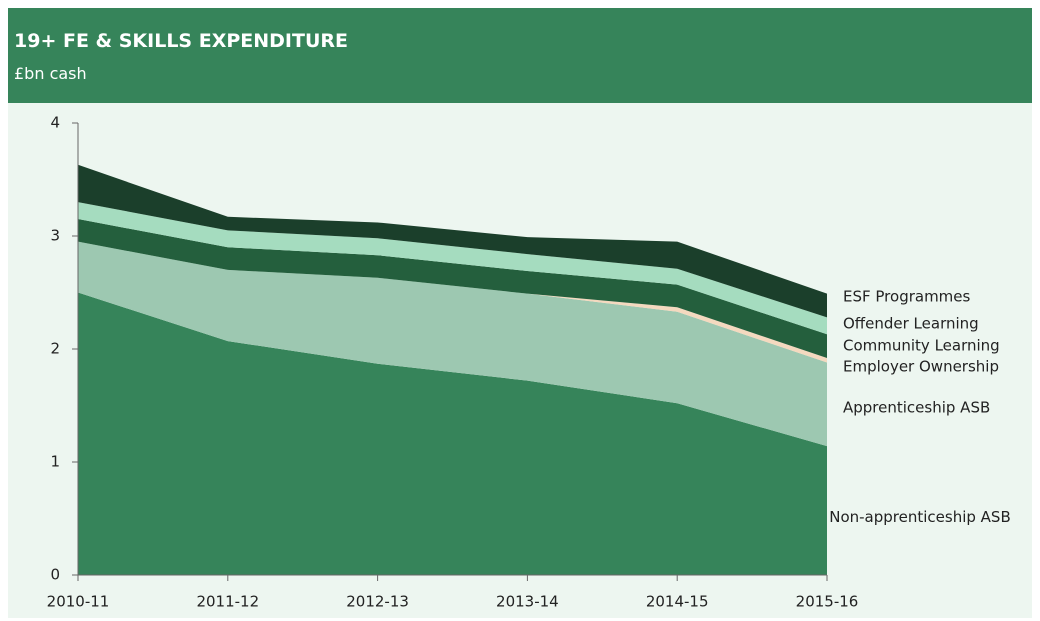 This screenshot has height=621, width=1040. I want to click on y-tick-label: 2, so click(55, 349).